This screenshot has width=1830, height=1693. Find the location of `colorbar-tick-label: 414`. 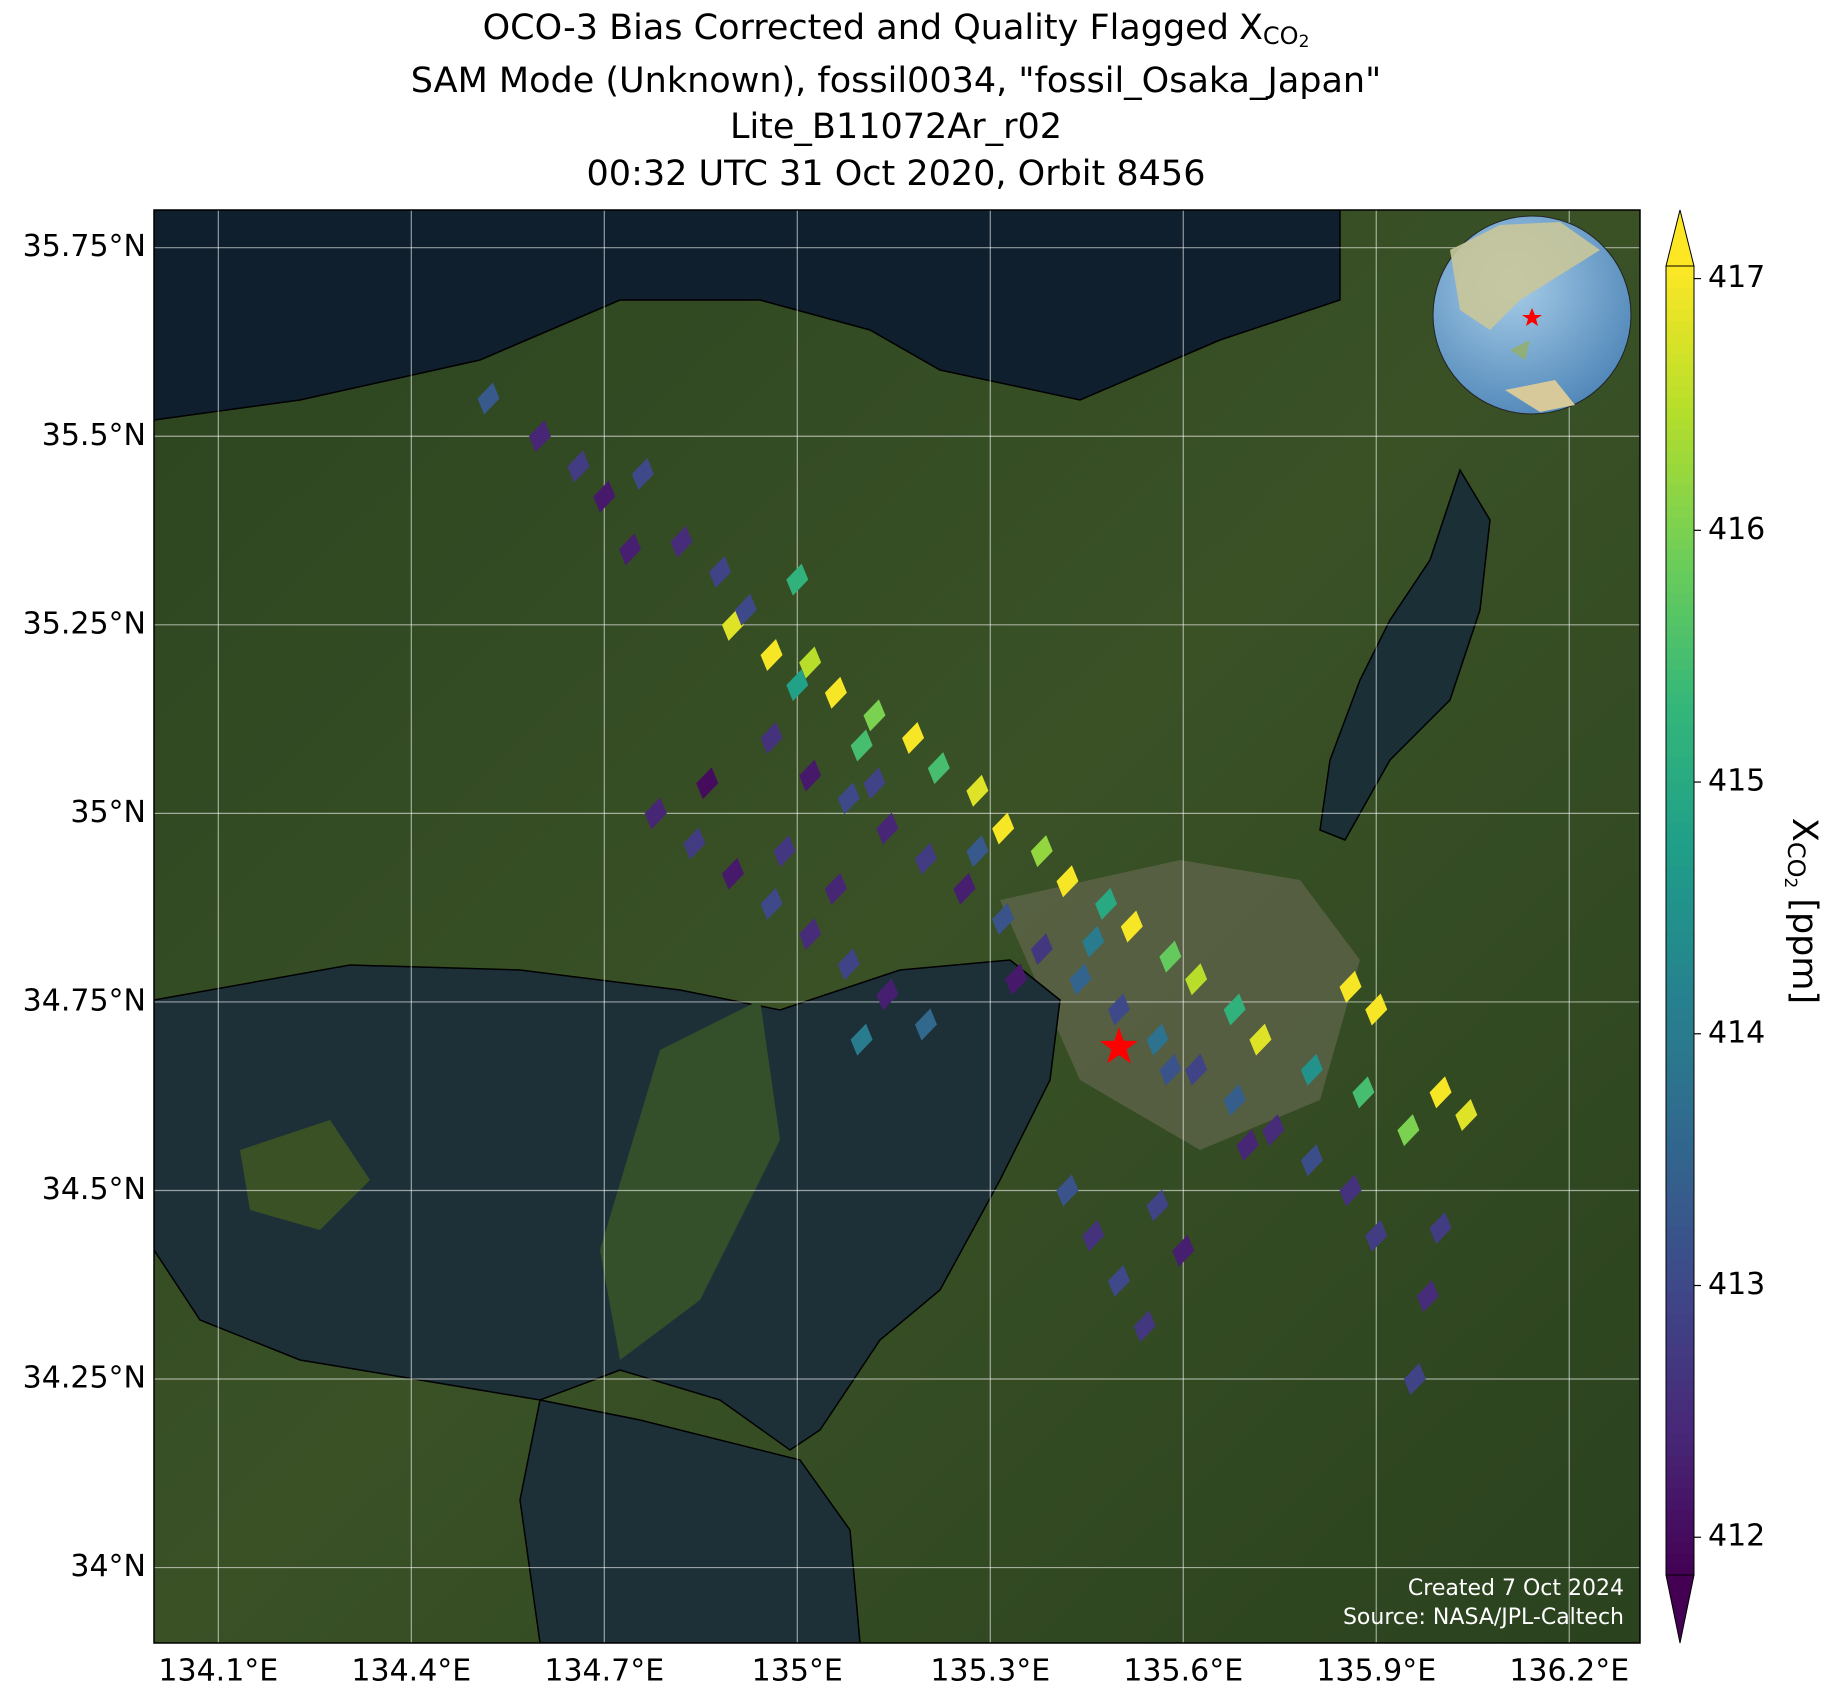

colorbar-tick-label: 414 is located at coordinates (1736, 1032).